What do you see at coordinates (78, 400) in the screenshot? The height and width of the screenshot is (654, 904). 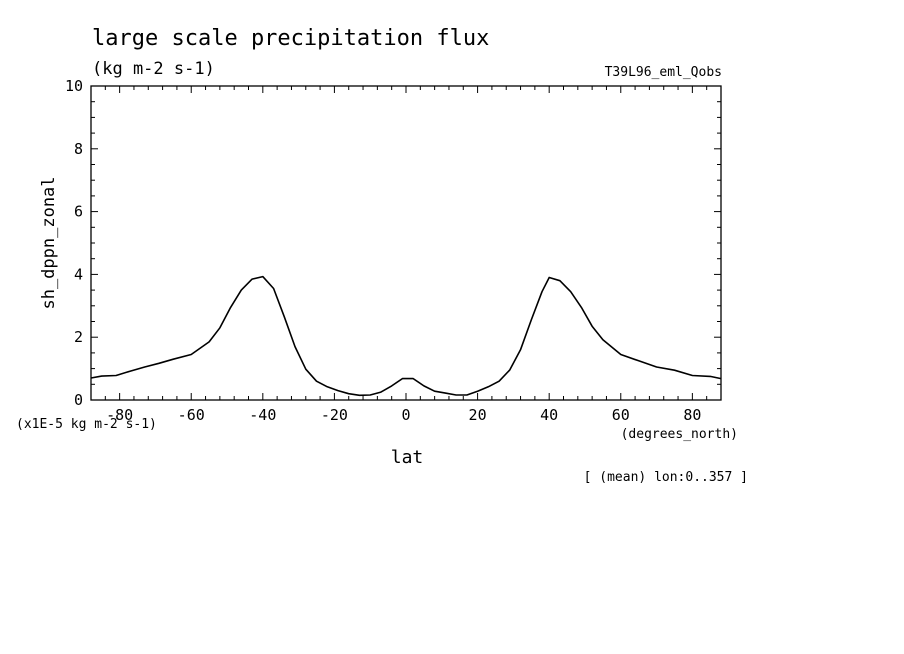 I see `y-tick-label: 0` at bounding box center [78, 400].